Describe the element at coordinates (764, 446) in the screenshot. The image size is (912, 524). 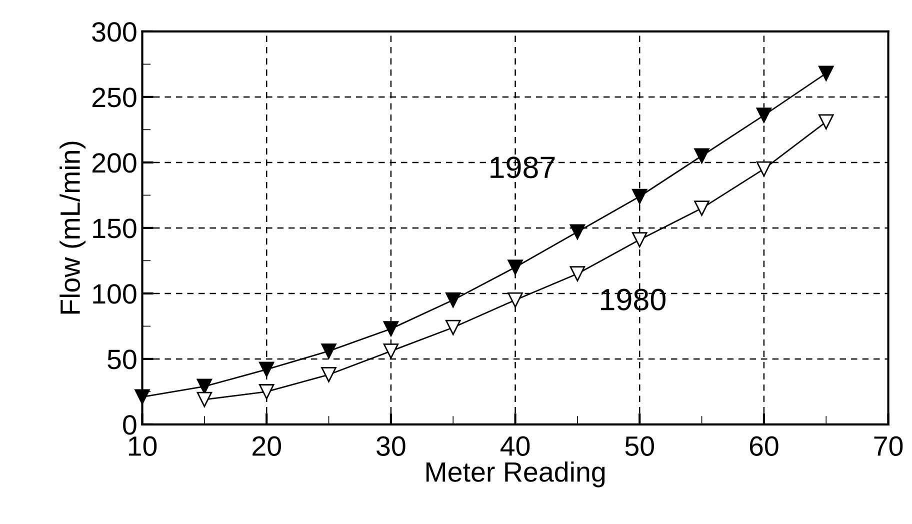
I see `x-tick-label: 60` at that location.